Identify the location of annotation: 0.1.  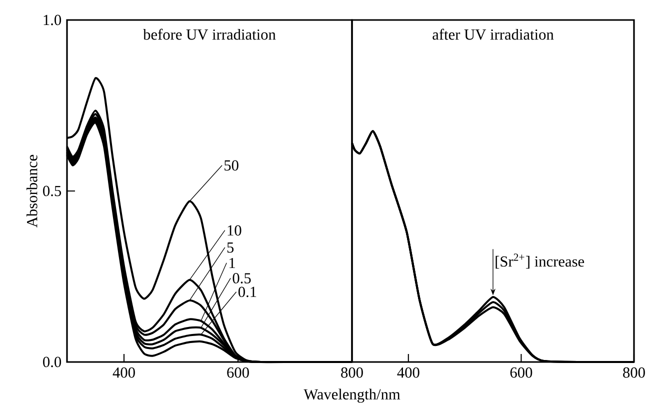
(247, 292).